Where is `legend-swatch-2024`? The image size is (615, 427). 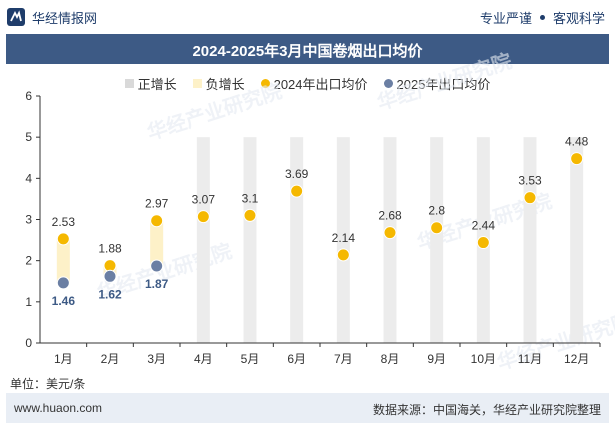 legend-swatch-2024 is located at coordinates (265, 83).